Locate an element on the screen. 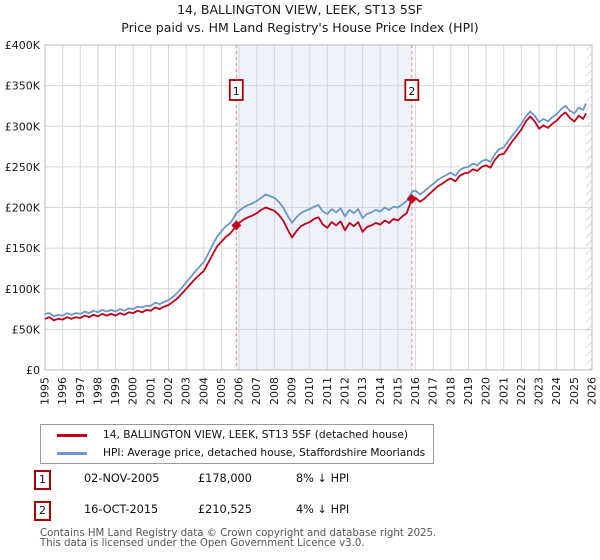  x-tick-label: 2015 is located at coordinates (397, 391).